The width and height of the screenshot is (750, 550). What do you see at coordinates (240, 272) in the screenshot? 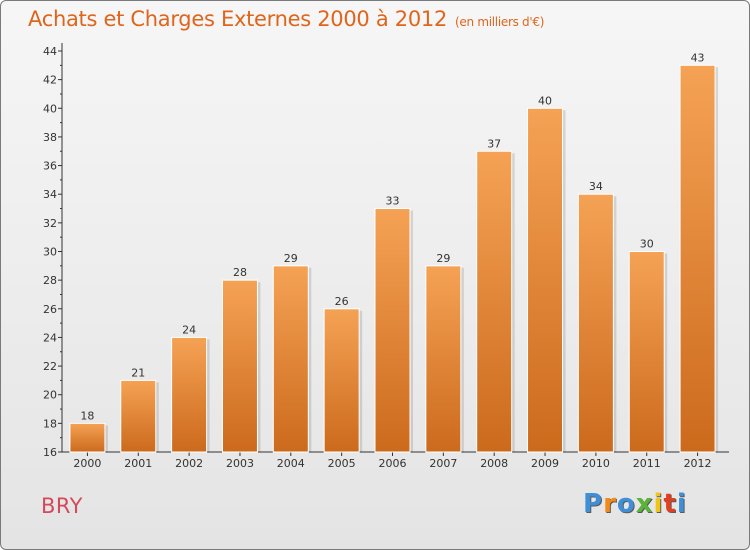
I see `bar-value-label: 28` at bounding box center [240, 272].